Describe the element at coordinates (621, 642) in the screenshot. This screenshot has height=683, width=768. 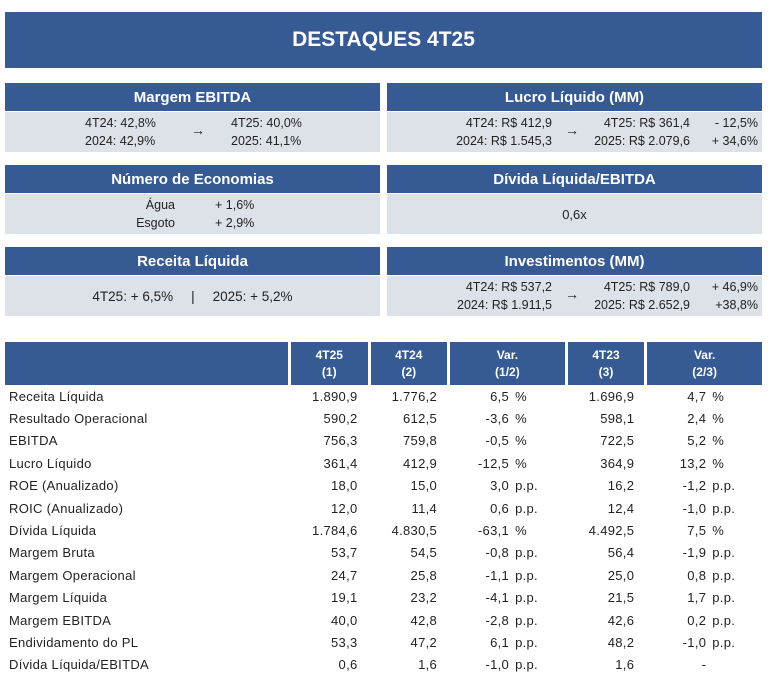
I see `value-4t23: 48,2` at that location.